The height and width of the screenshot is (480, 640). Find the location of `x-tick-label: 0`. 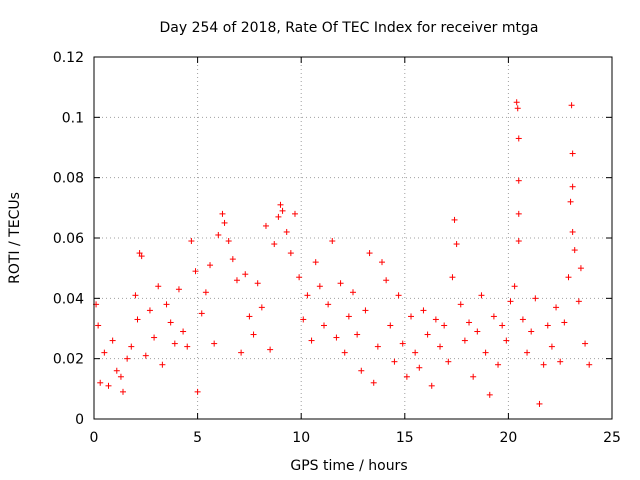

x-tick-label: 0 is located at coordinates (94, 438).